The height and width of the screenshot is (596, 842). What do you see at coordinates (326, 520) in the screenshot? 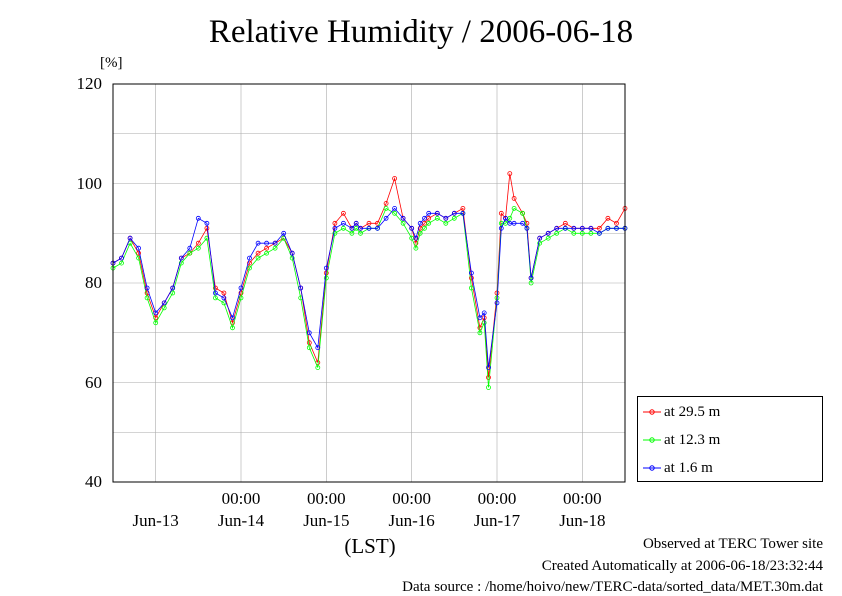
I see `x-day-label: Jun-15` at bounding box center [326, 520].